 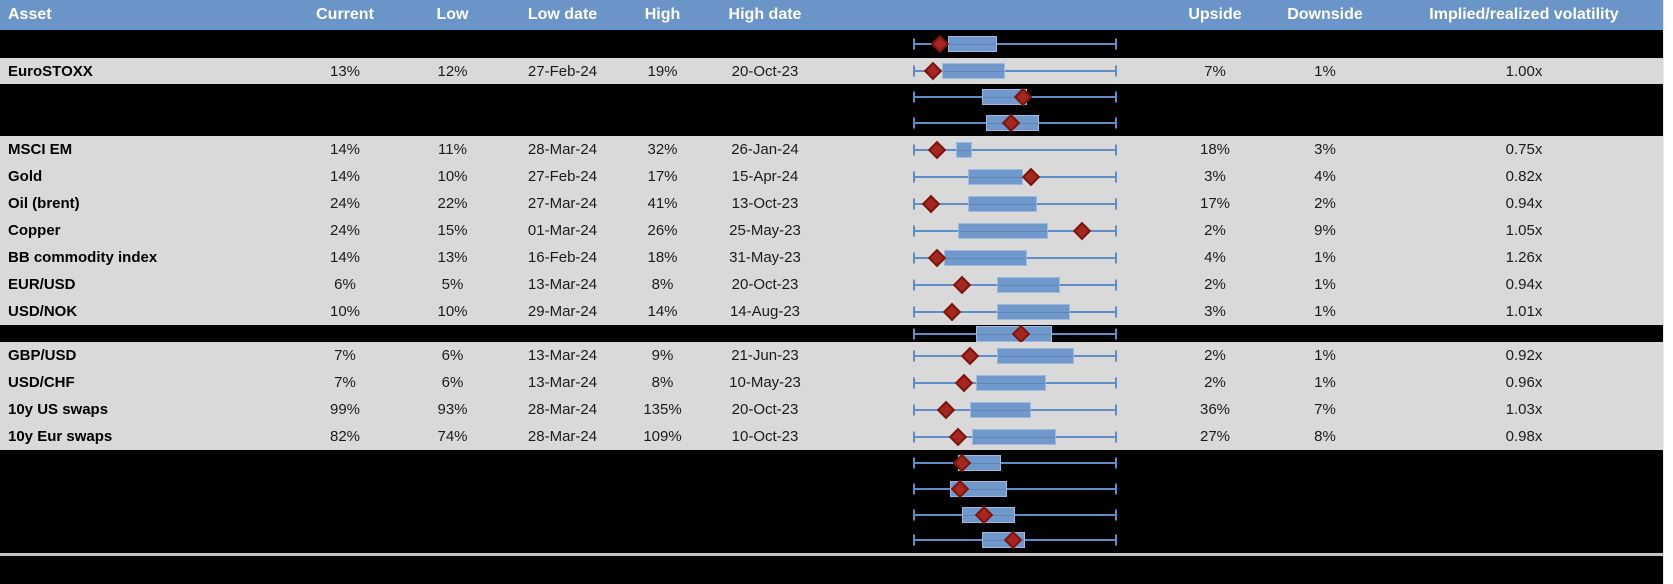 I want to click on cell-downside: 8%, so click(x=1325, y=436).